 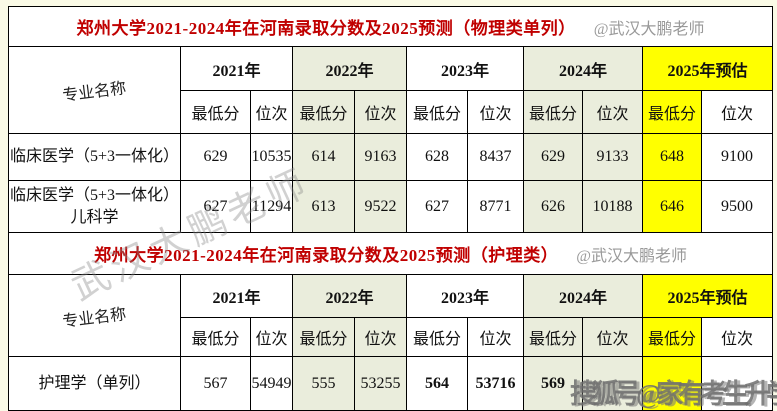 What do you see at coordinates (672, 383) in the screenshot?
I see `forecast-score-cell` at bounding box center [672, 383].